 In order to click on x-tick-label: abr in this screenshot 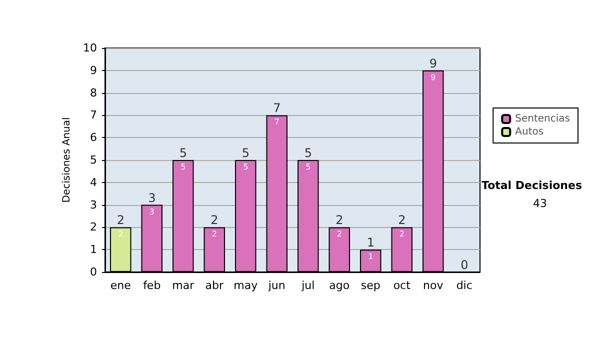, I will do `click(214, 285)`.